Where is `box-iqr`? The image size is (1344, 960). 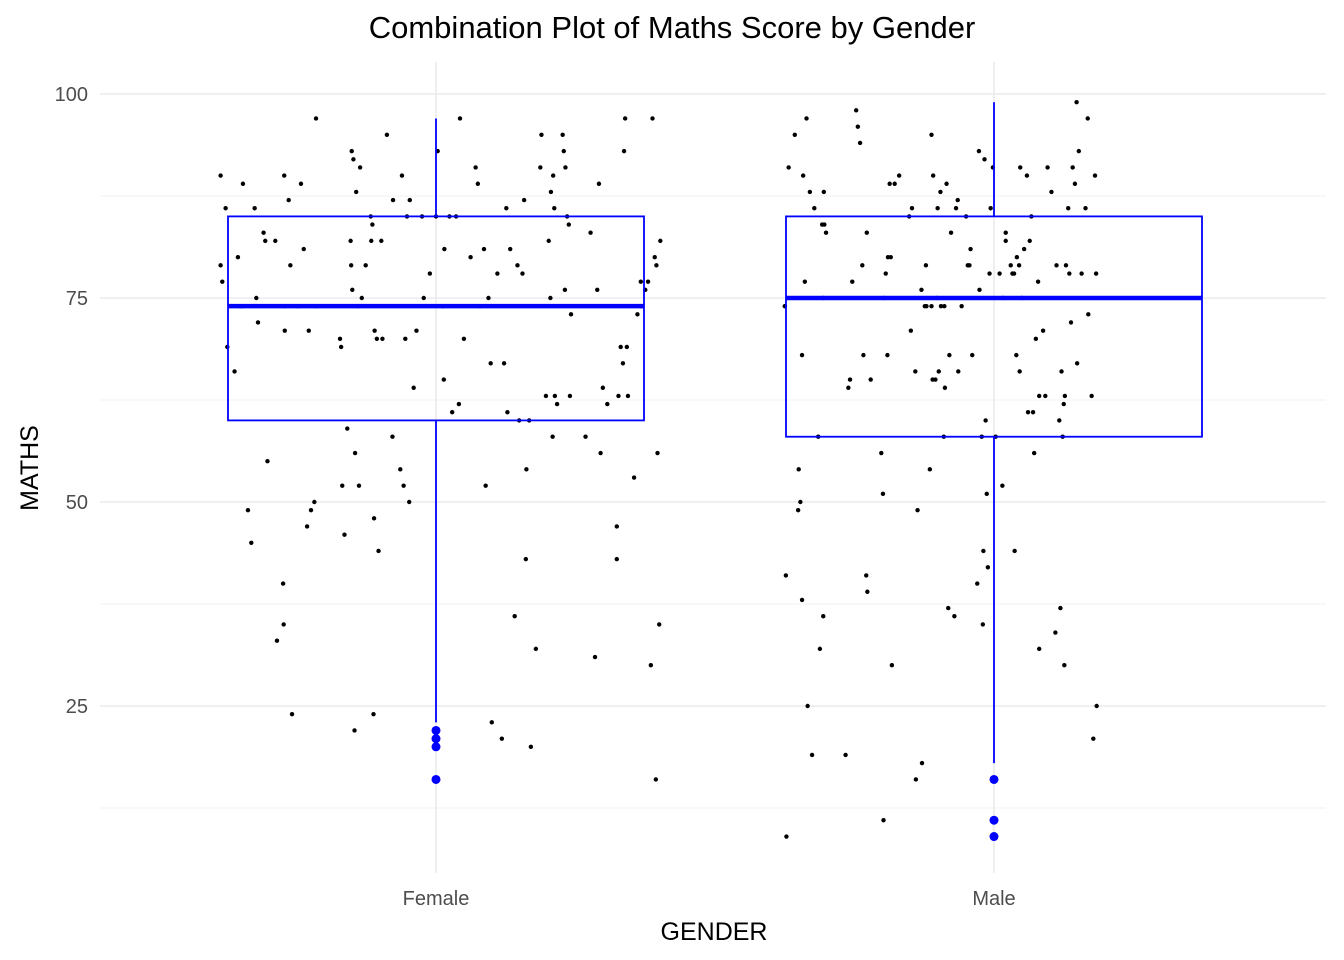 box-iqr is located at coordinates (994, 326).